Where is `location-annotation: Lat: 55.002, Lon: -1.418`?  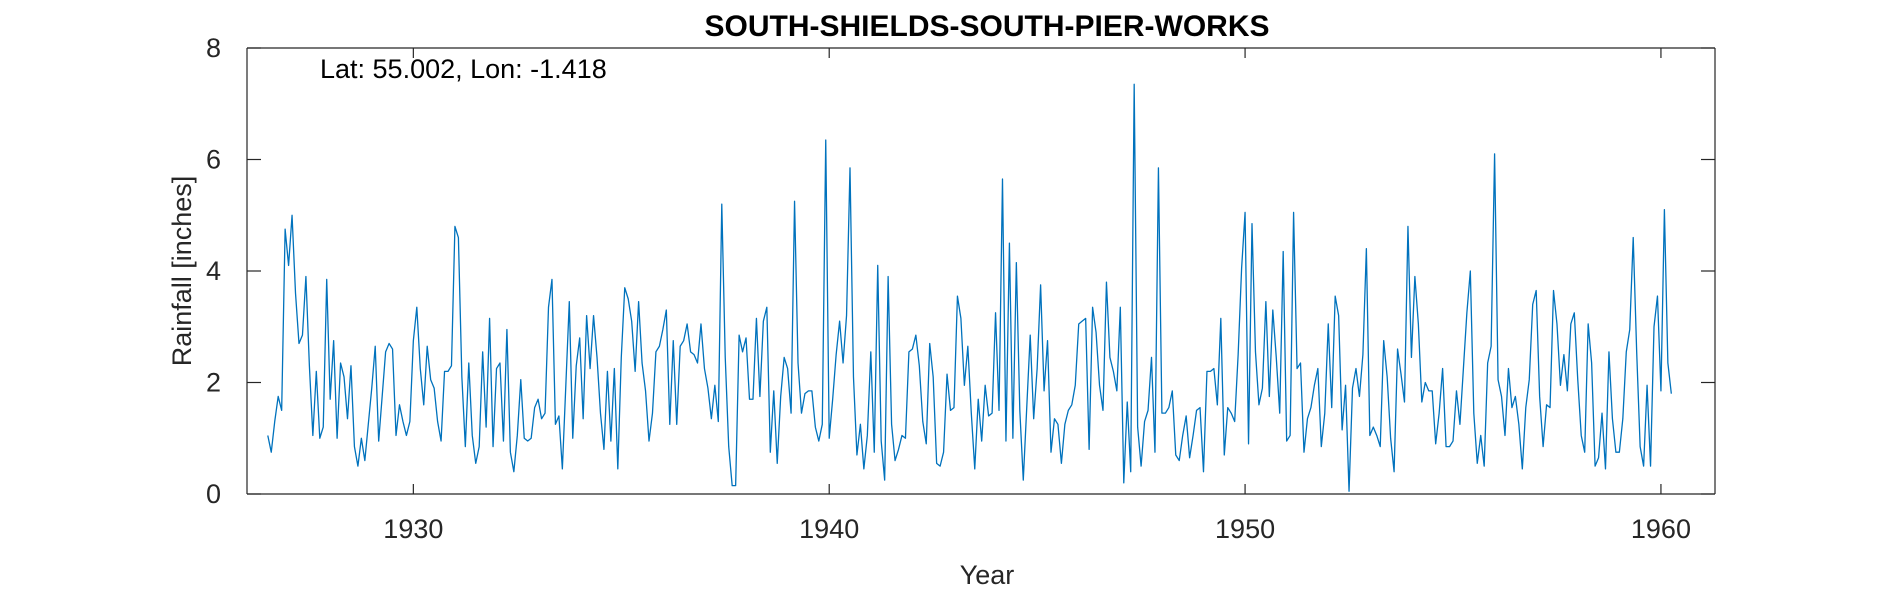
location-annotation: Lat: 55.002, Lon: -1.418 is located at coordinates (463, 69).